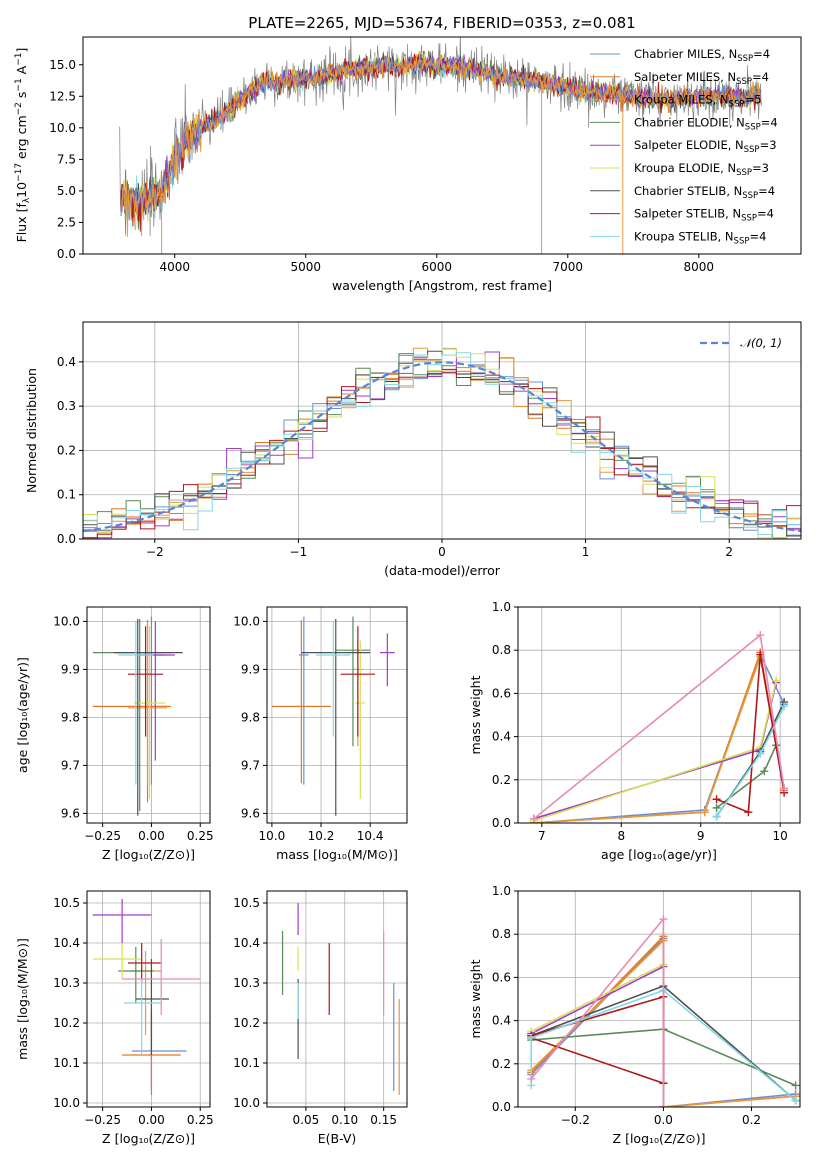 This screenshot has height=1170, width=819. Describe the element at coordinates (705, 146) in the screenshot. I see `legend-entry: Salpeter ELODIE, NSSP=3` at that location.